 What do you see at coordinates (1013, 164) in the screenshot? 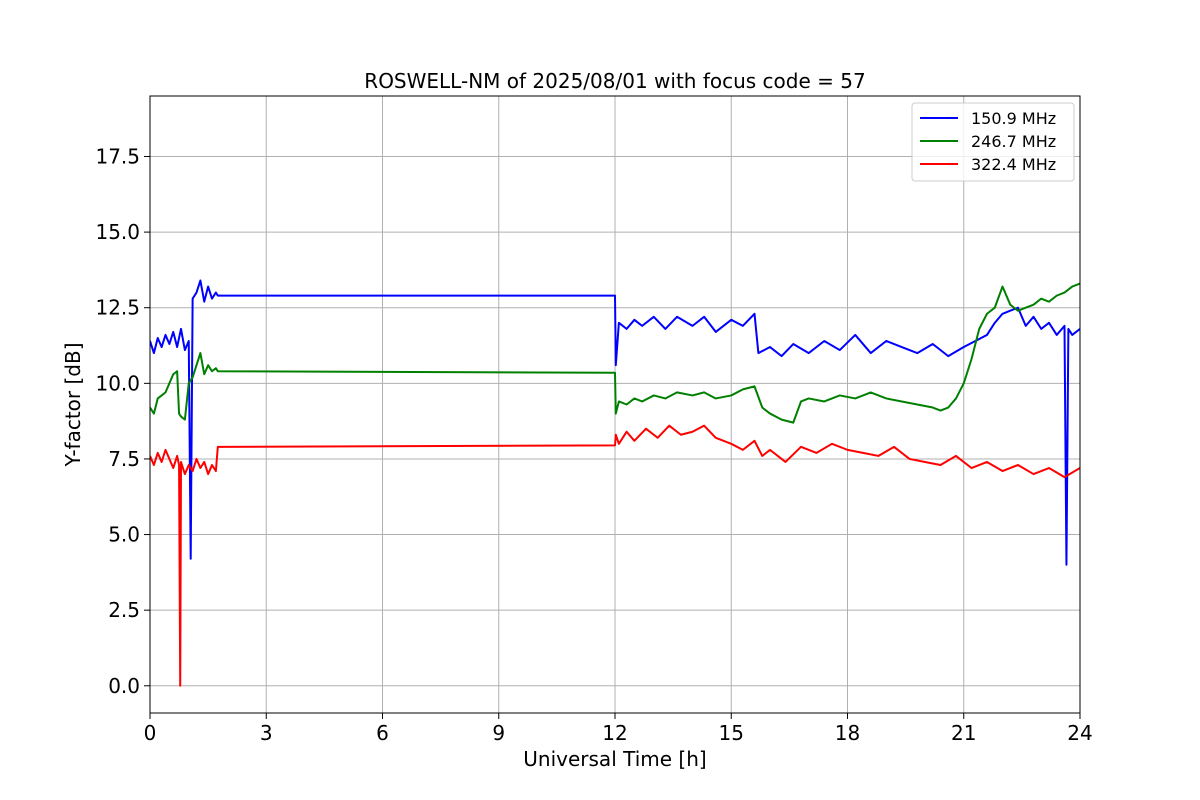
I see `legend-label: 322.4 MHz` at bounding box center [1013, 164].